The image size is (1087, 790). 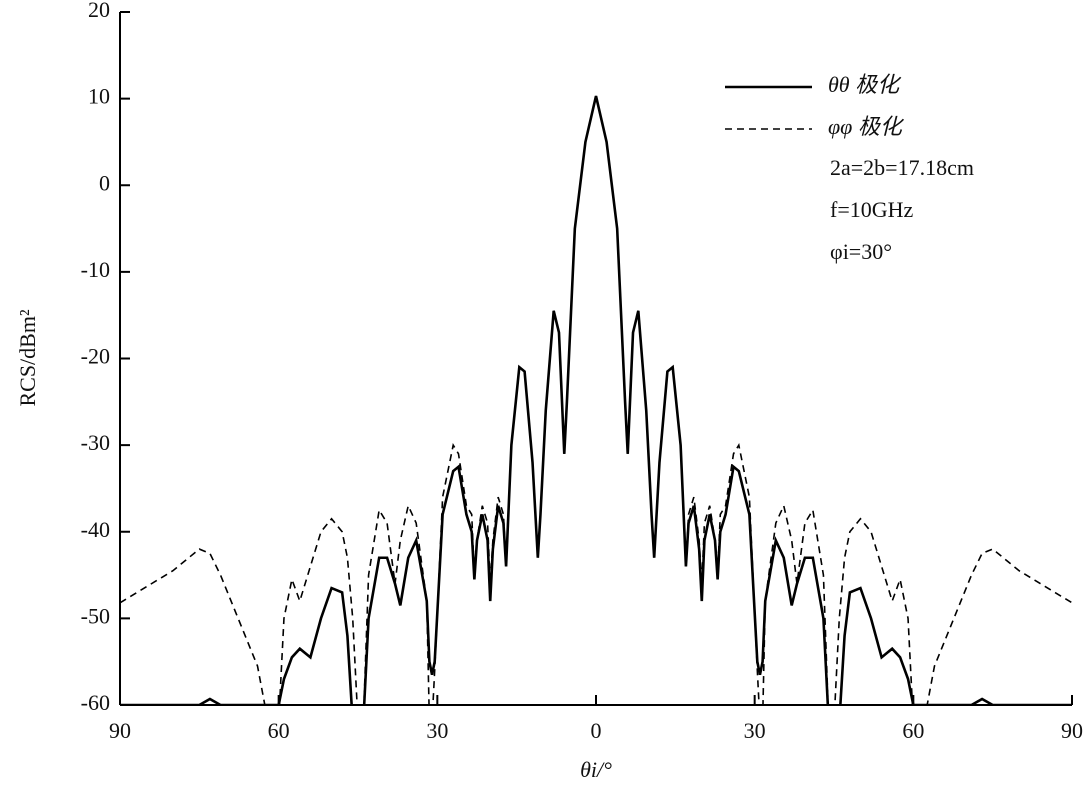 What do you see at coordinates (596, 730) in the screenshot?
I see `x-tick-label: 0` at bounding box center [596, 730].